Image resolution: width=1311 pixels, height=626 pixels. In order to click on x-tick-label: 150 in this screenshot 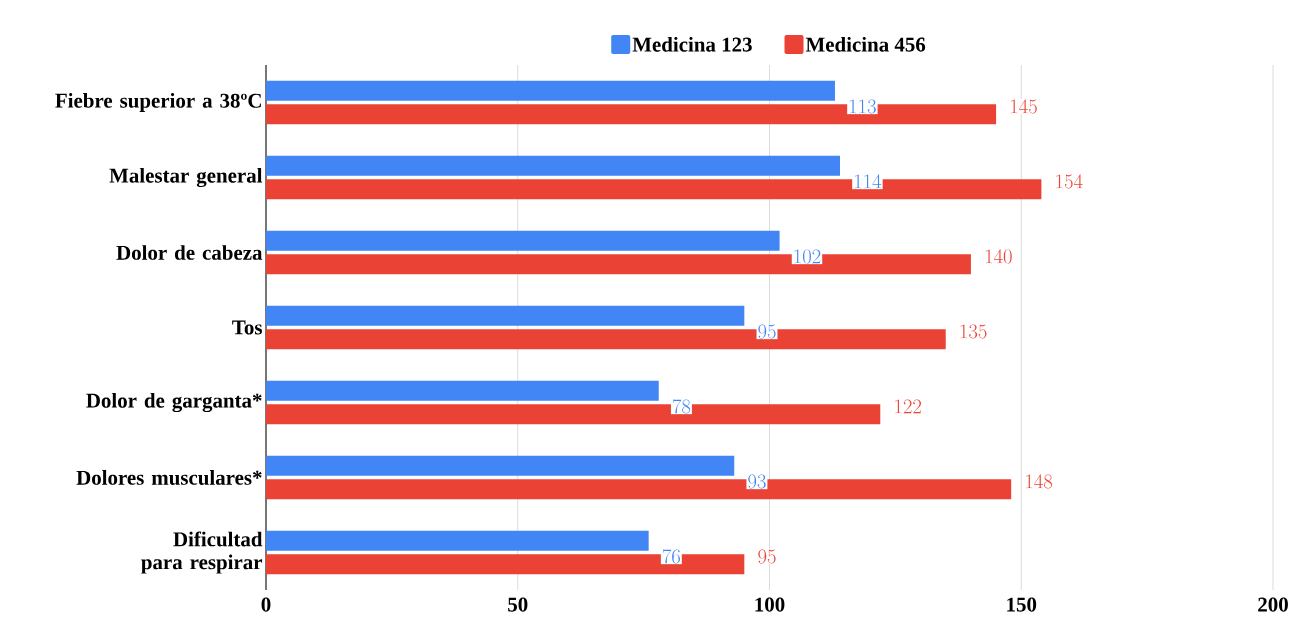, I will do `click(1022, 604)`.